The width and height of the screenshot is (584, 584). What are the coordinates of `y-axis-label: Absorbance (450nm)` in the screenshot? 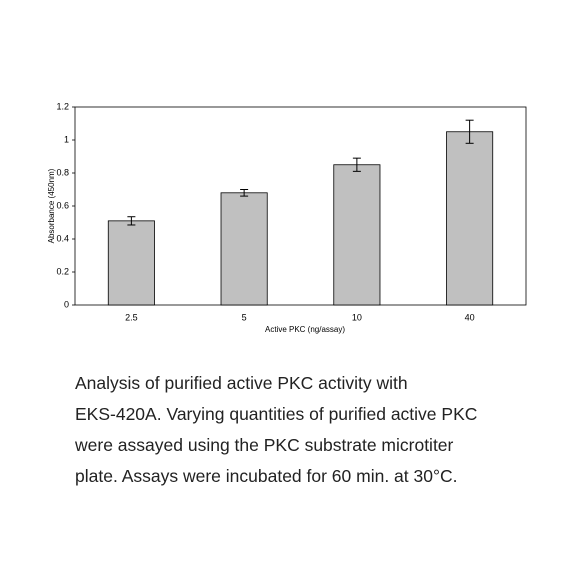 It's located at (51, 205).